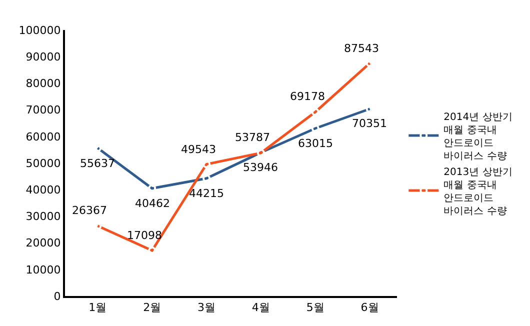 The image size is (530, 326). What do you see at coordinates (57, 296) in the screenshot?
I see `y-tick-label: 0` at bounding box center [57, 296].